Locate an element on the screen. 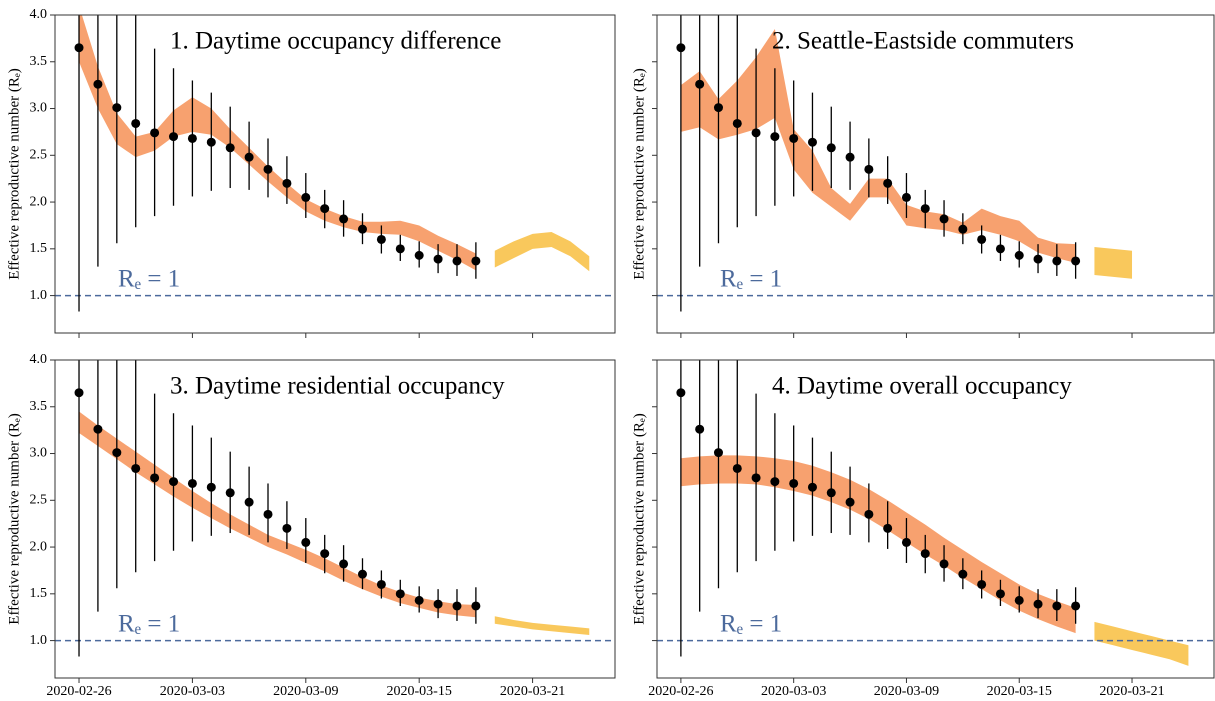 The width and height of the screenshot is (1215, 701). y-tick-label: 2.5 is located at coordinates (39, 155).